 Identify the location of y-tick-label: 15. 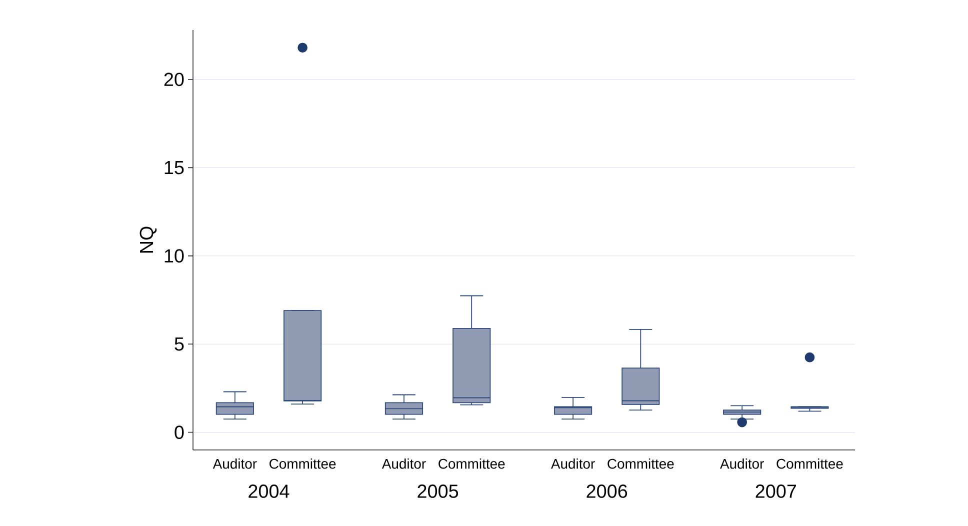
(174, 167).